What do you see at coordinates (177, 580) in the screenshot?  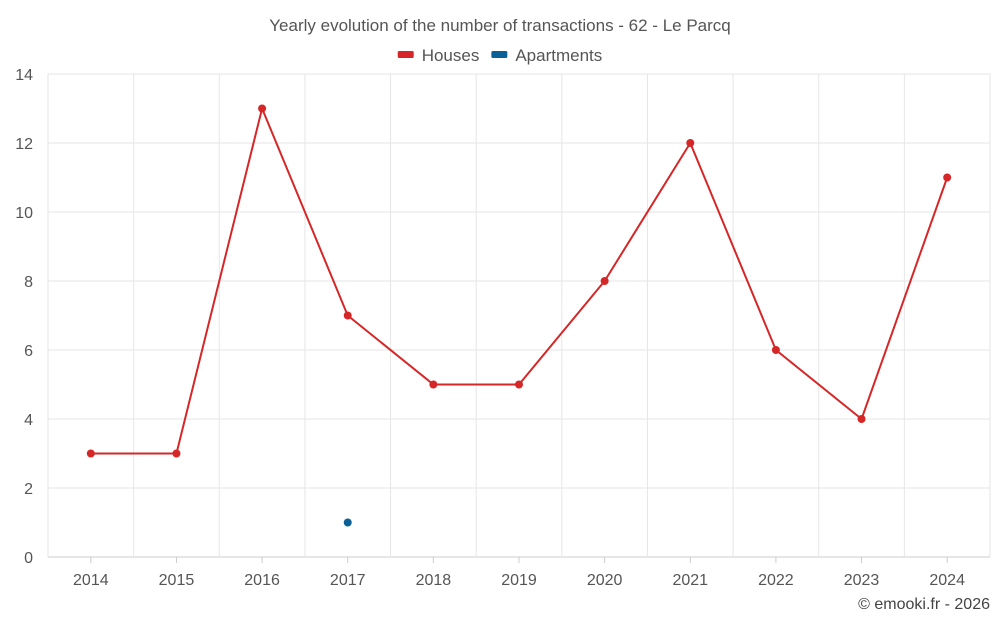 I see `x-tick-label: 2015` at bounding box center [177, 580].